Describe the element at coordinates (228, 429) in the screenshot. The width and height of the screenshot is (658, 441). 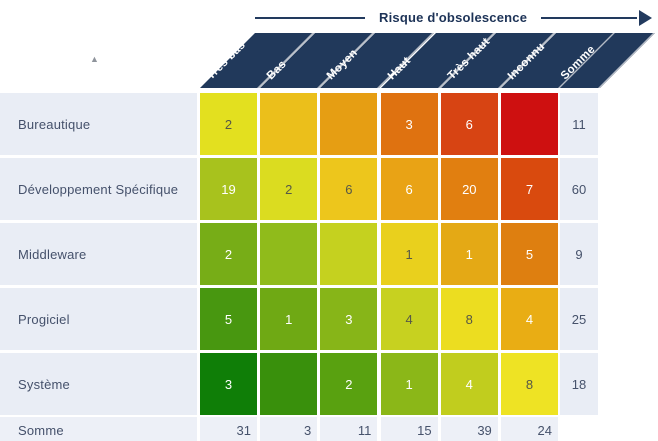
I see `column-total: 31` at that location.